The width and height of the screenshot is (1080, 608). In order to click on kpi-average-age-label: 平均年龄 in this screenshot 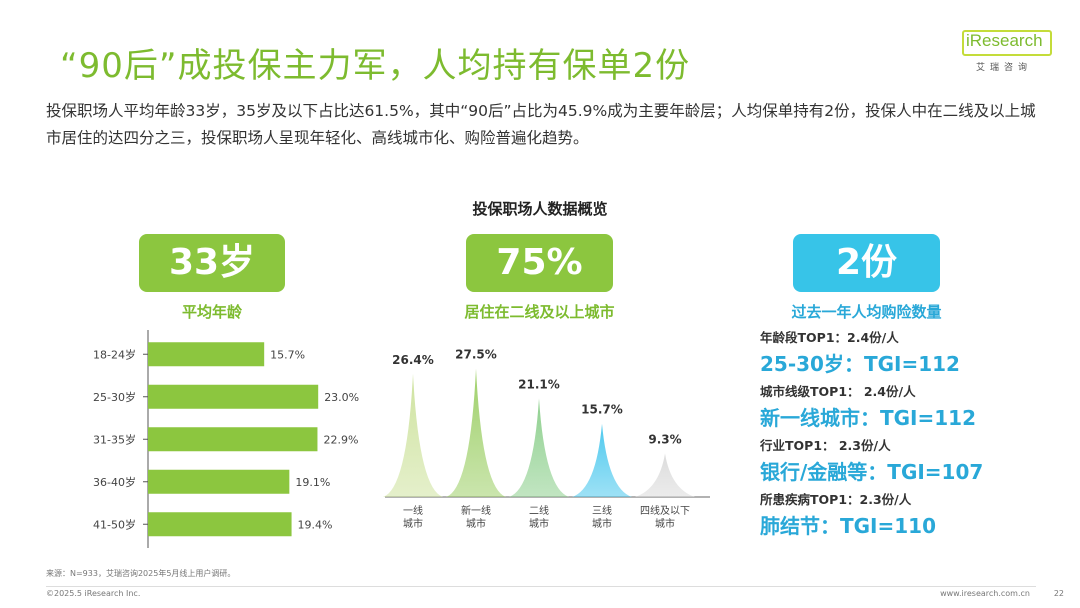, I will do `click(211, 312)`.